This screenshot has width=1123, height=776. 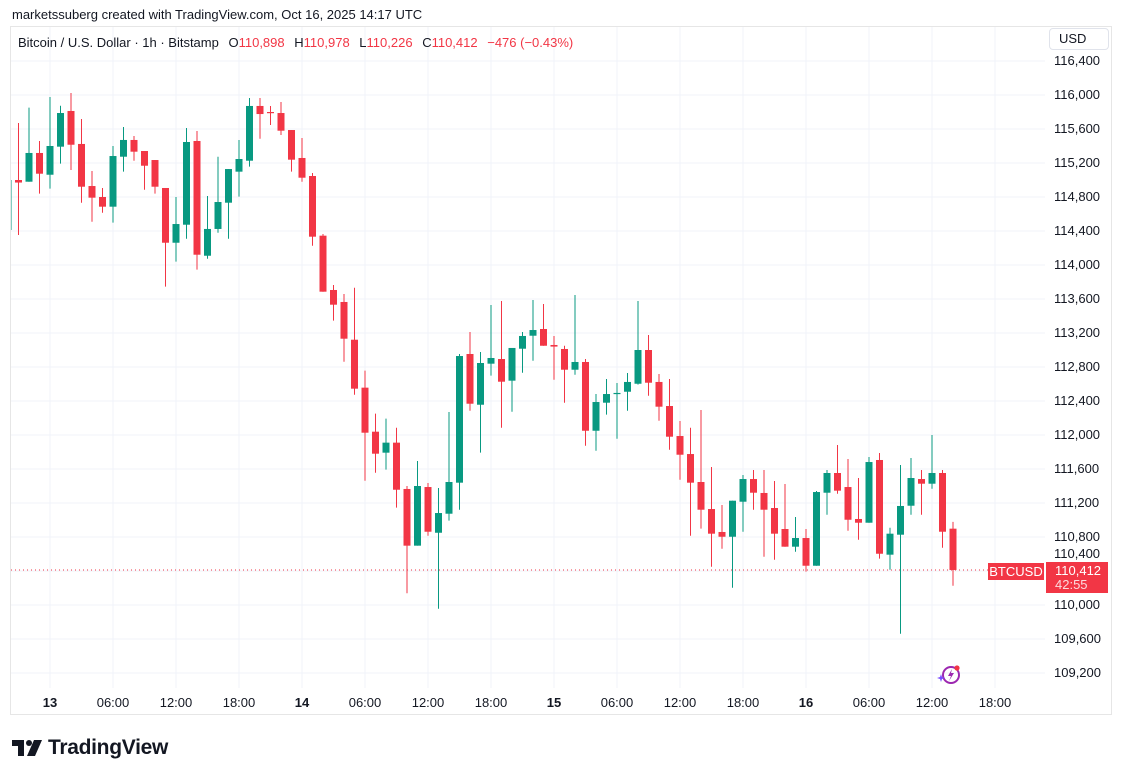 I want to click on time-tick-label: 16, so click(x=806, y=702).